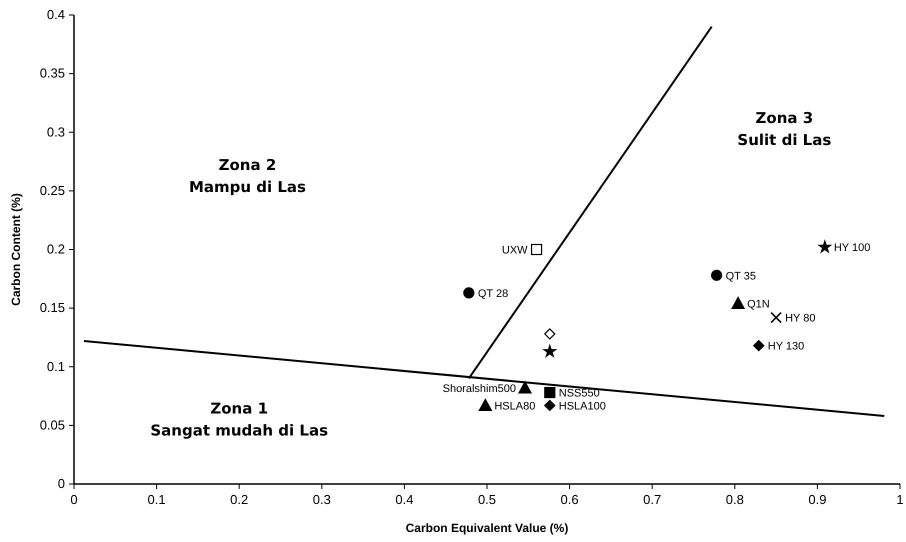 The width and height of the screenshot is (906, 542). Describe the element at coordinates (817, 499) in the screenshot. I see `x-tick-label: 0.9` at that location.